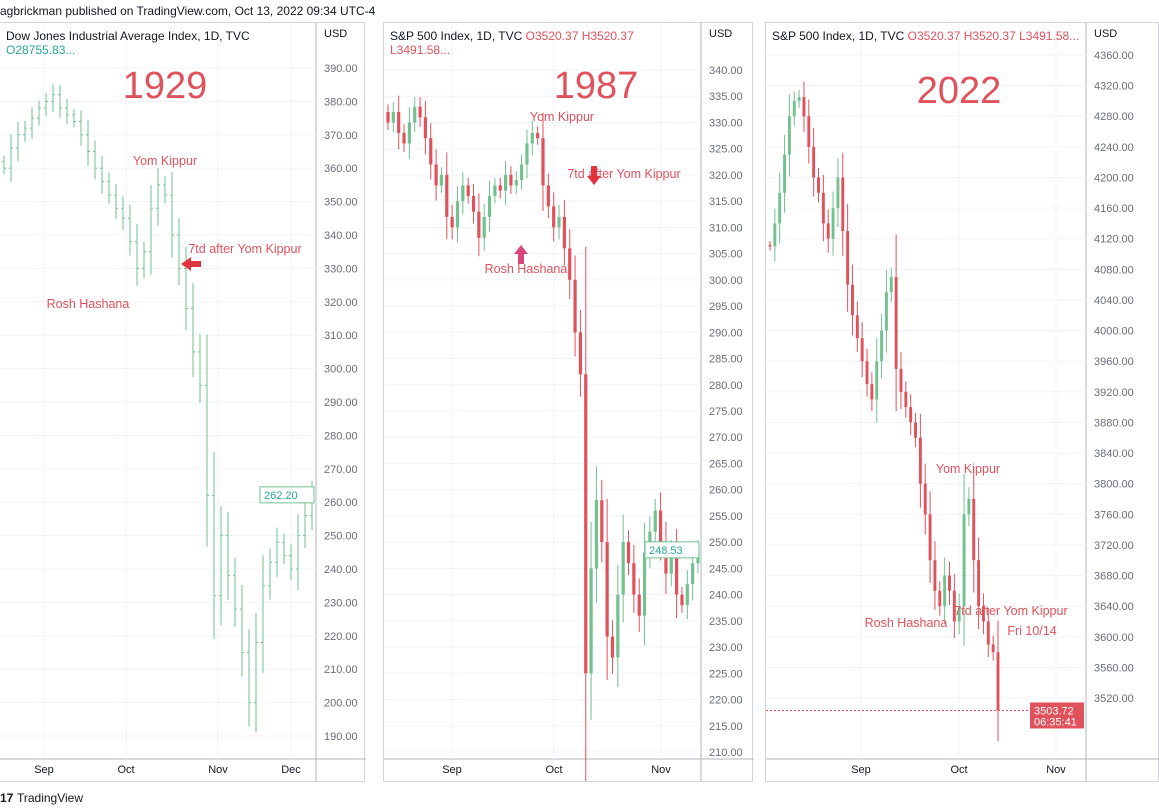 This screenshot has height=811, width=1159. Describe the element at coordinates (521, 254) in the screenshot. I see `arrow-up-icon` at that location.